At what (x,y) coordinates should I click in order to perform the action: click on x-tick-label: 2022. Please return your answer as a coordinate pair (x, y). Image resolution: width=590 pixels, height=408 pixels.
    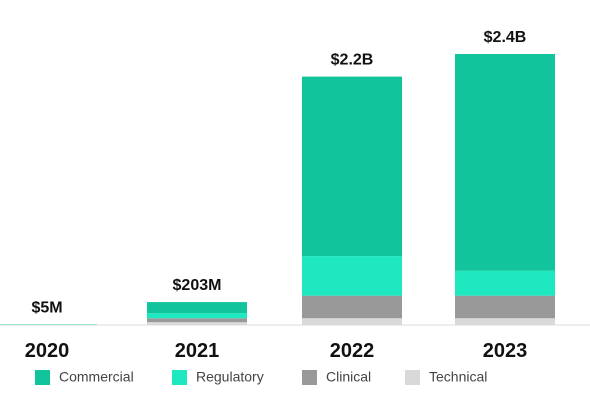
    Looking at the image, I should click on (352, 351).